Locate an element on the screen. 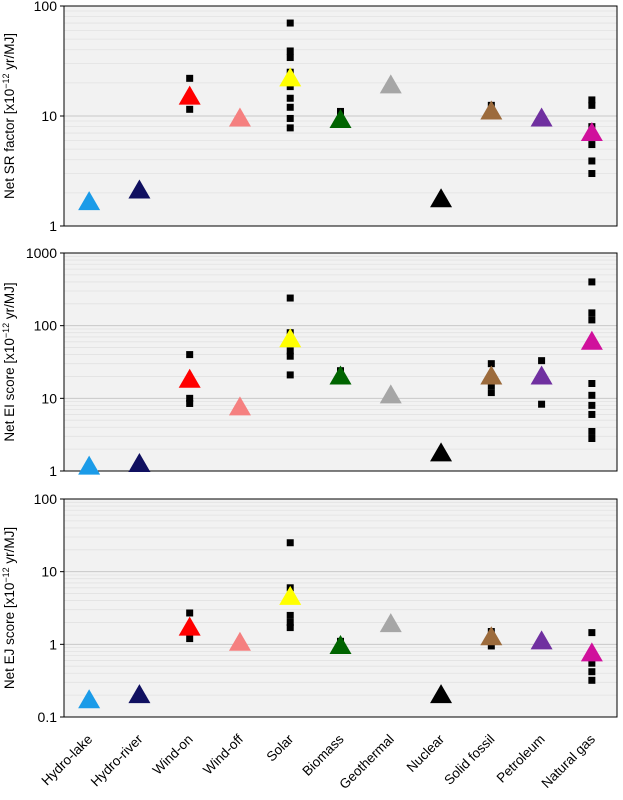 The image size is (623, 800). x-tick-label-biomass: Biomass is located at coordinates (322, 754).